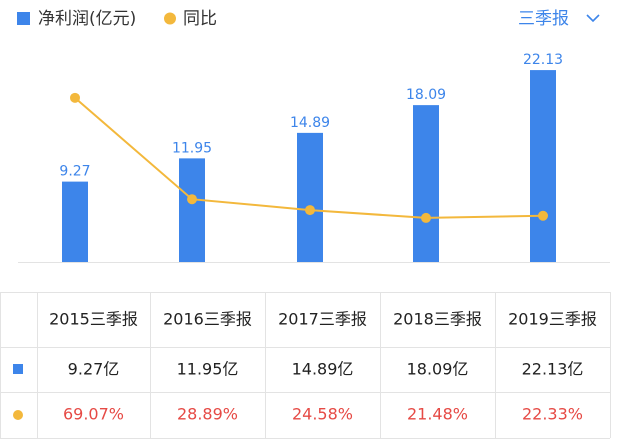 The image size is (627, 443). I want to click on chevron, so click(593, 18).